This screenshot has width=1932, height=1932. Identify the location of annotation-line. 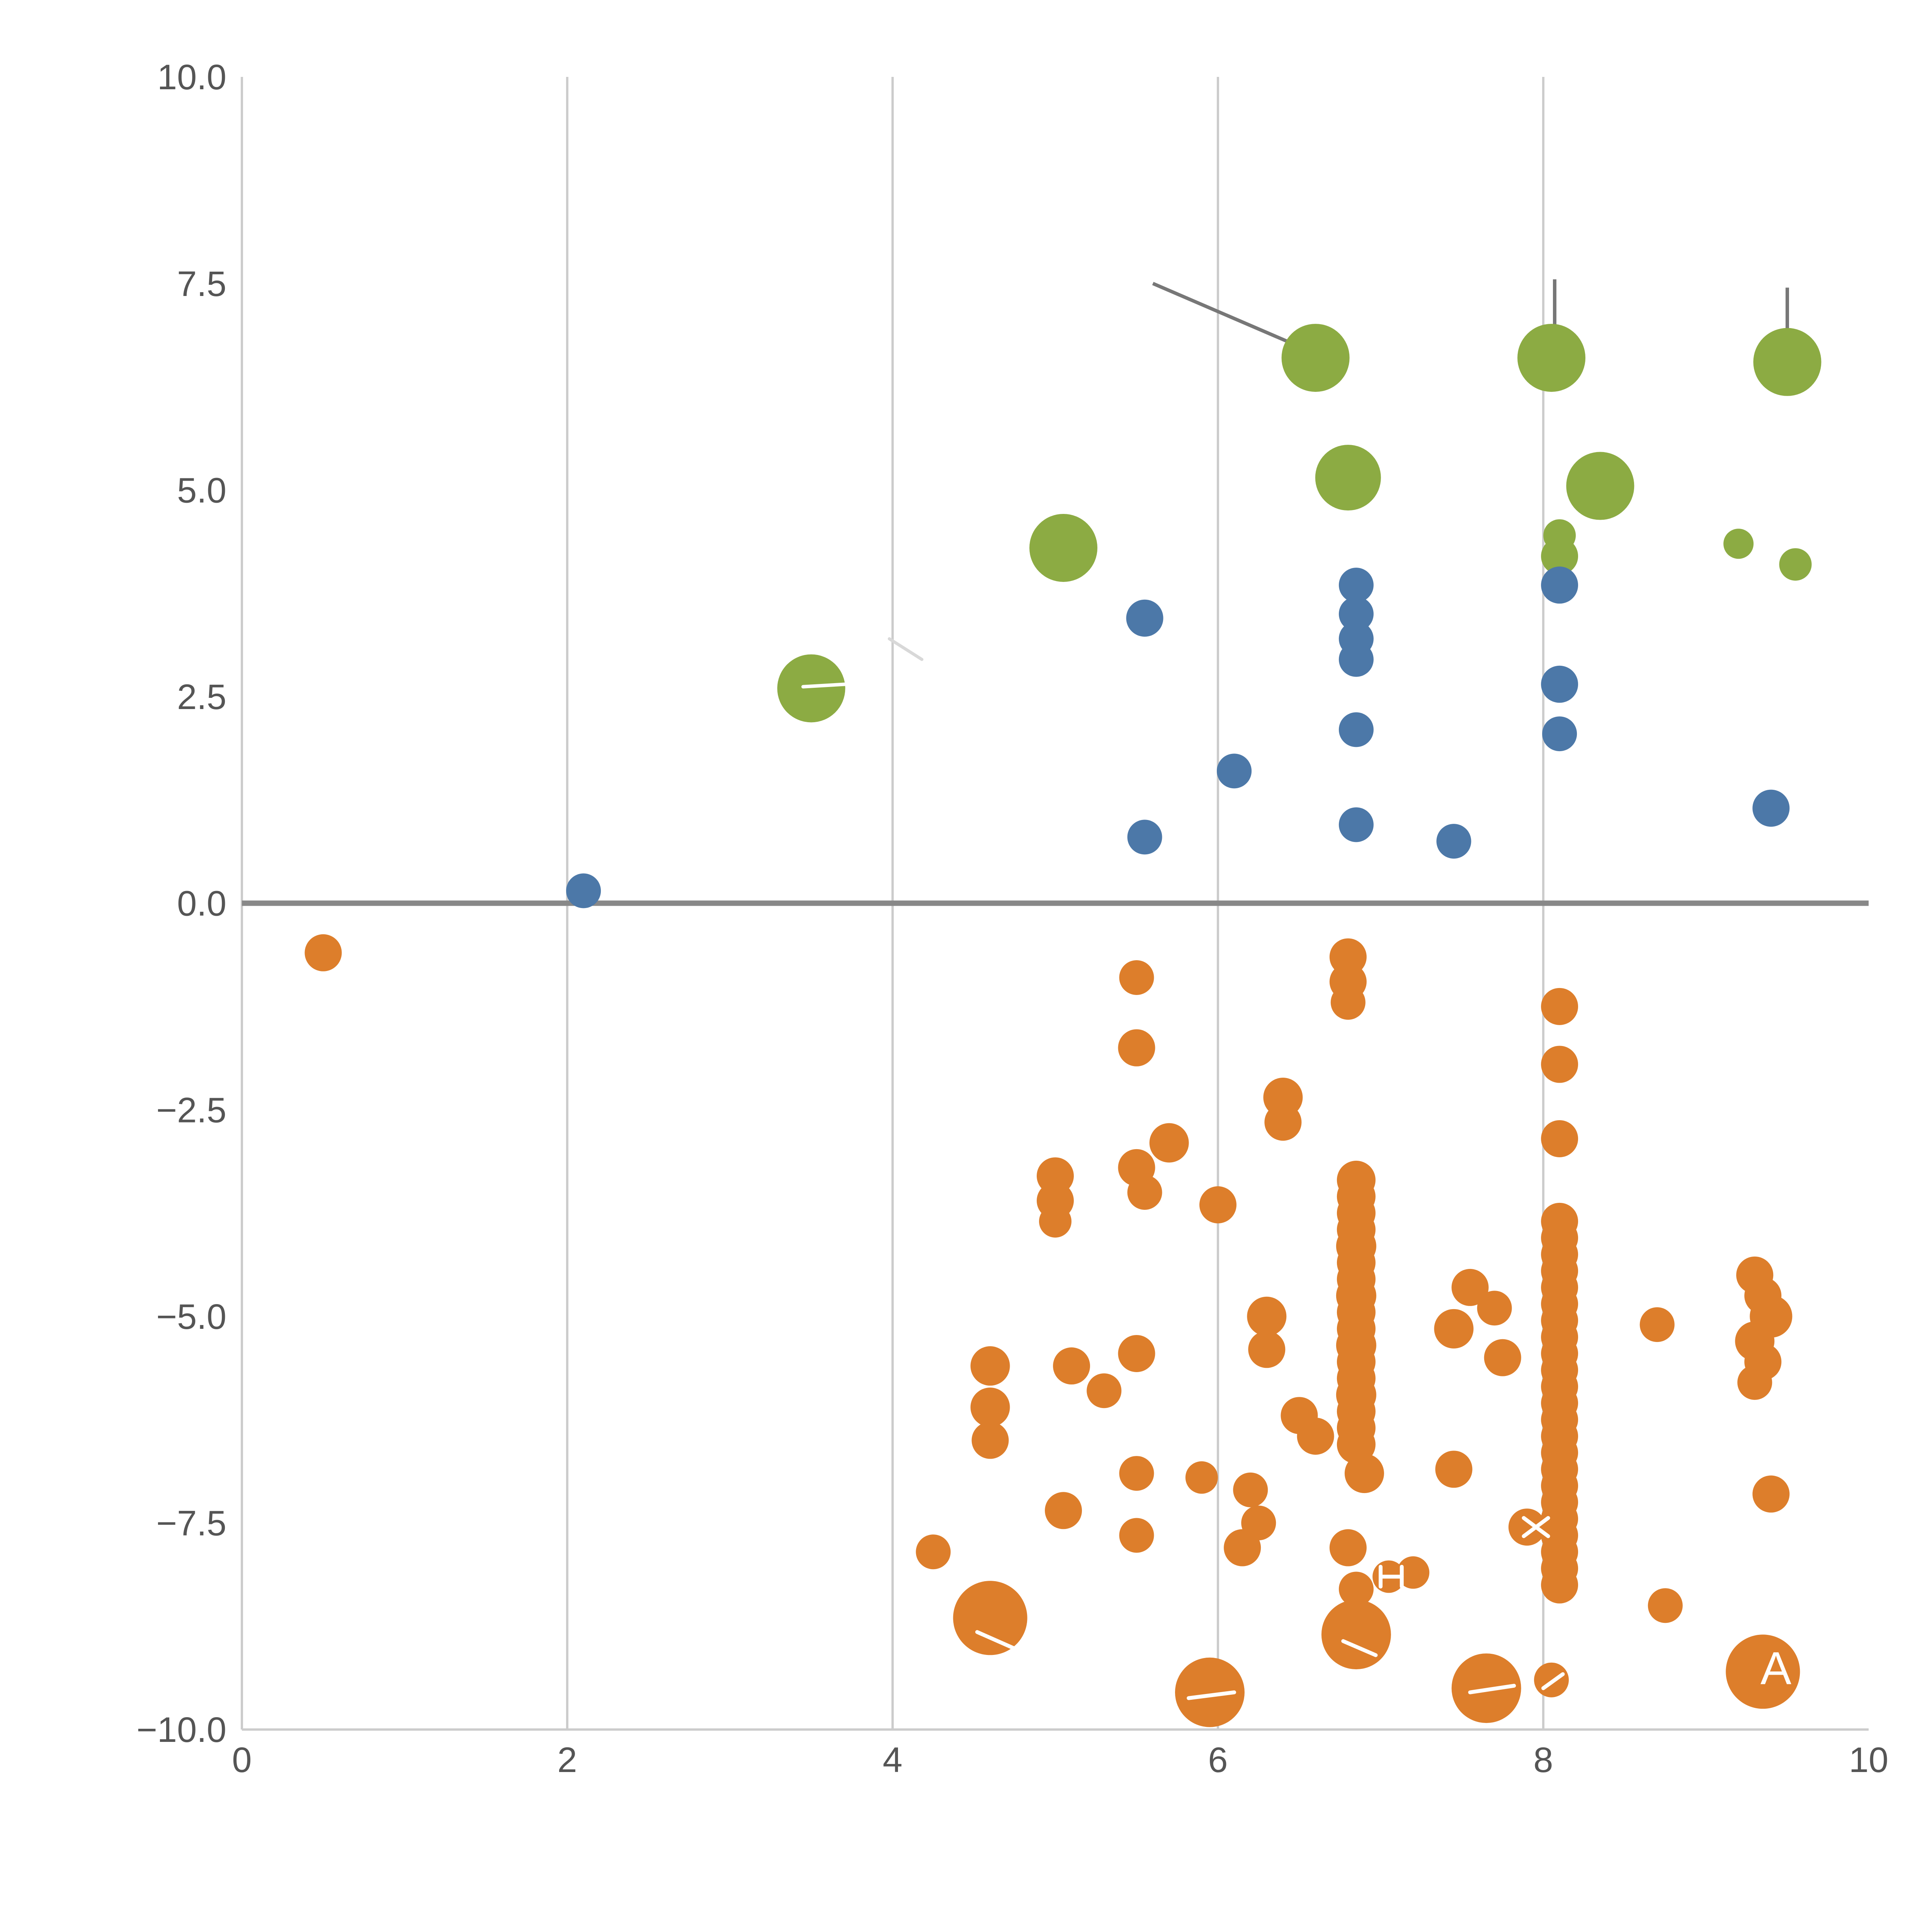
(1227, 316).